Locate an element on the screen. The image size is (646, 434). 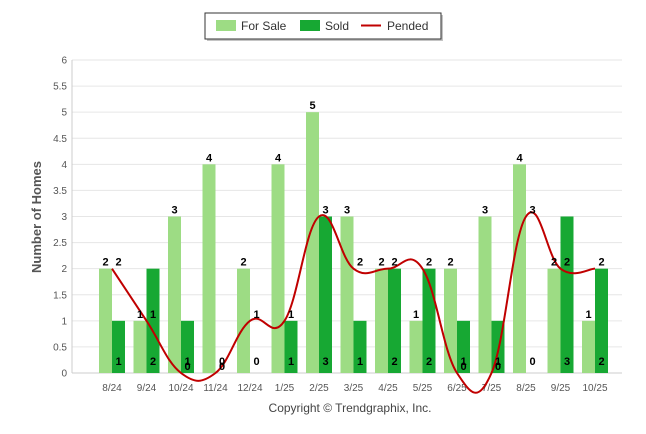
x-tick-label: 9/25 is located at coordinates (561, 388).